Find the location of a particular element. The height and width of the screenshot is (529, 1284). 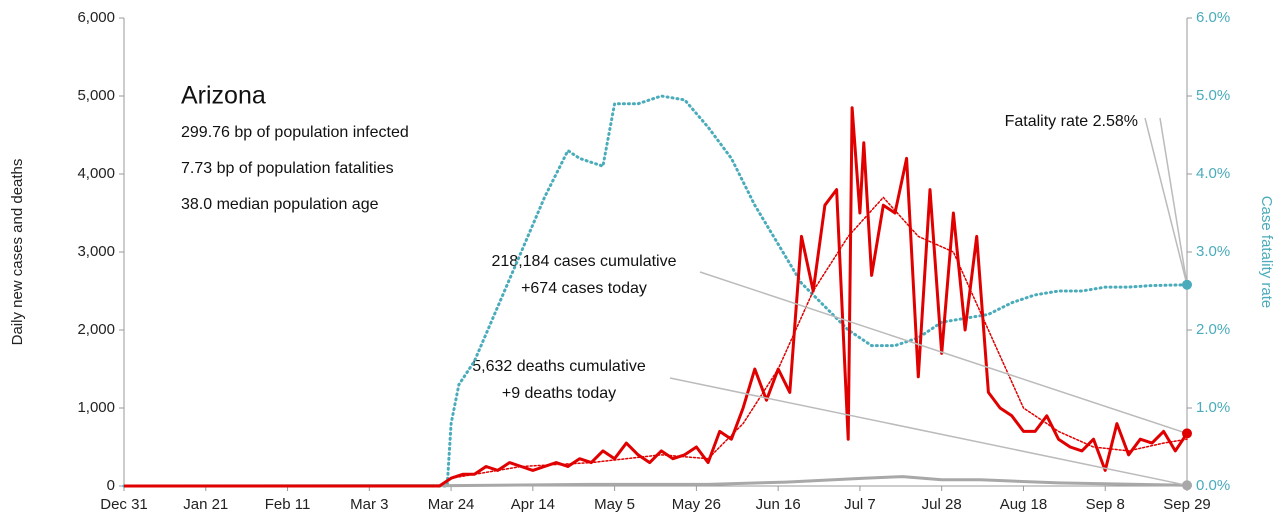

x-tick-label: May 5 is located at coordinates (614, 504).